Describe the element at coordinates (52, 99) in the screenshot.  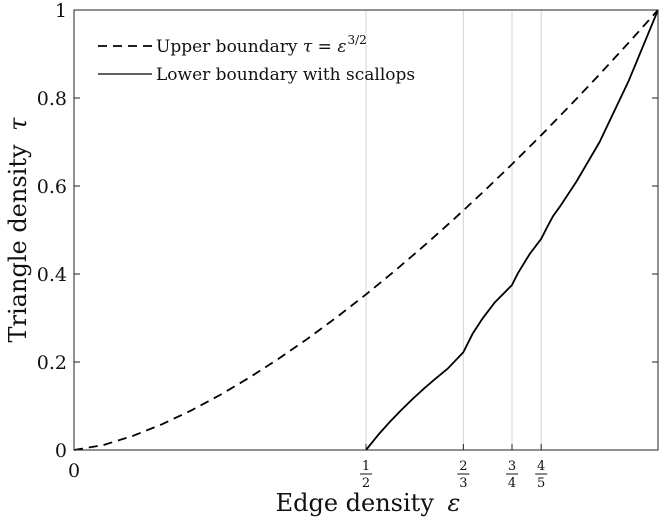
I see `y-tick-label-4: 0.8` at that location.